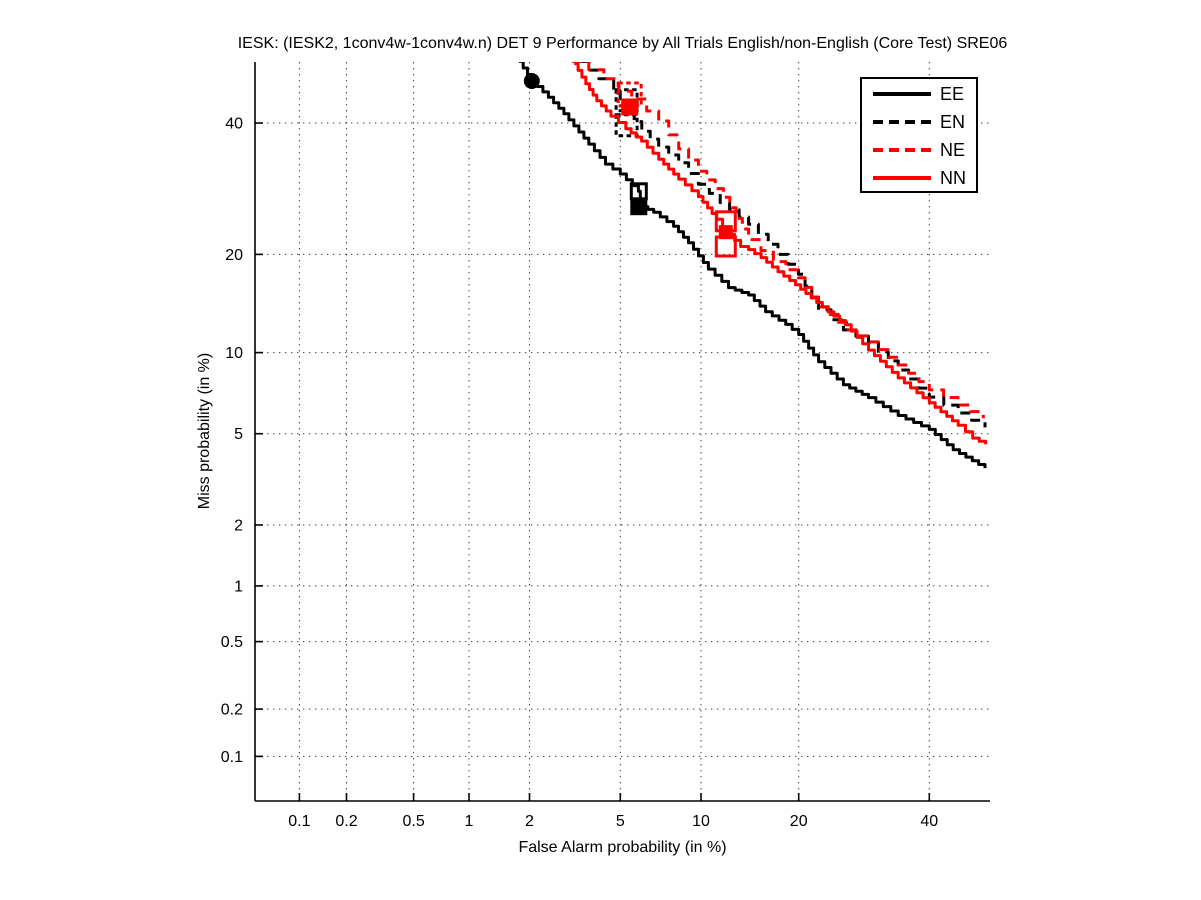  I want to click on legend-line-sample-ne, so click(902, 150).